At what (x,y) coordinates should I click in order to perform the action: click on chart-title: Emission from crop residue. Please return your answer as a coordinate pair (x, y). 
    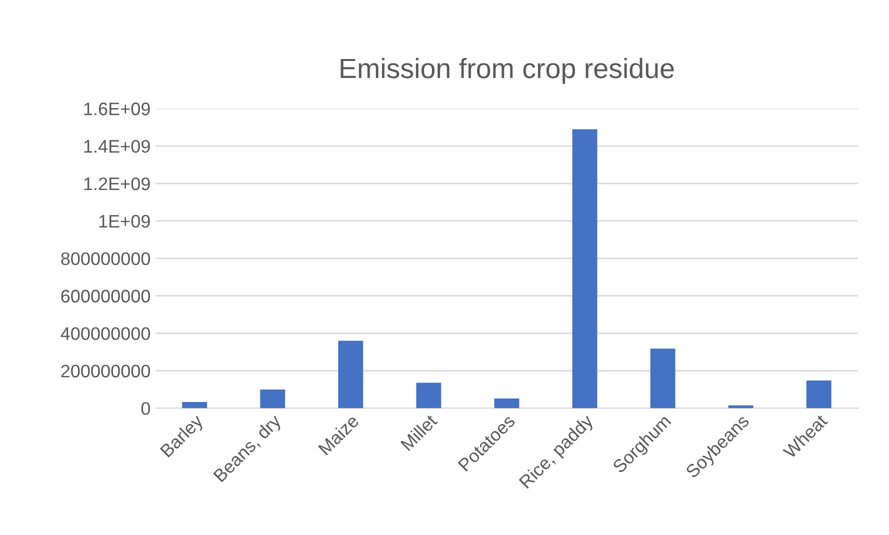
    Looking at the image, I should click on (507, 71).